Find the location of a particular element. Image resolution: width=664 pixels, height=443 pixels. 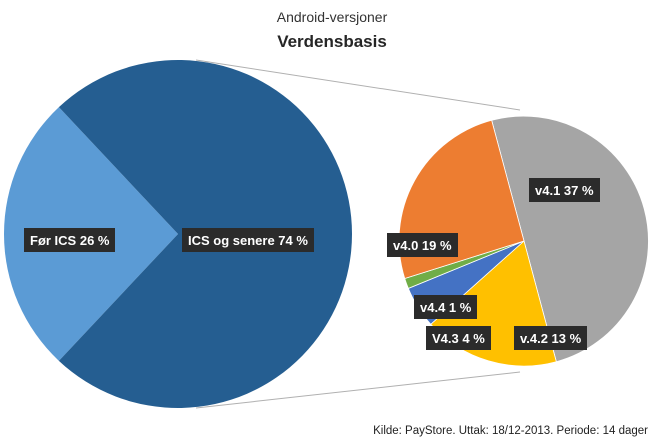

data-label-v-4-2: v.4.2 13 % is located at coordinates (551, 338).